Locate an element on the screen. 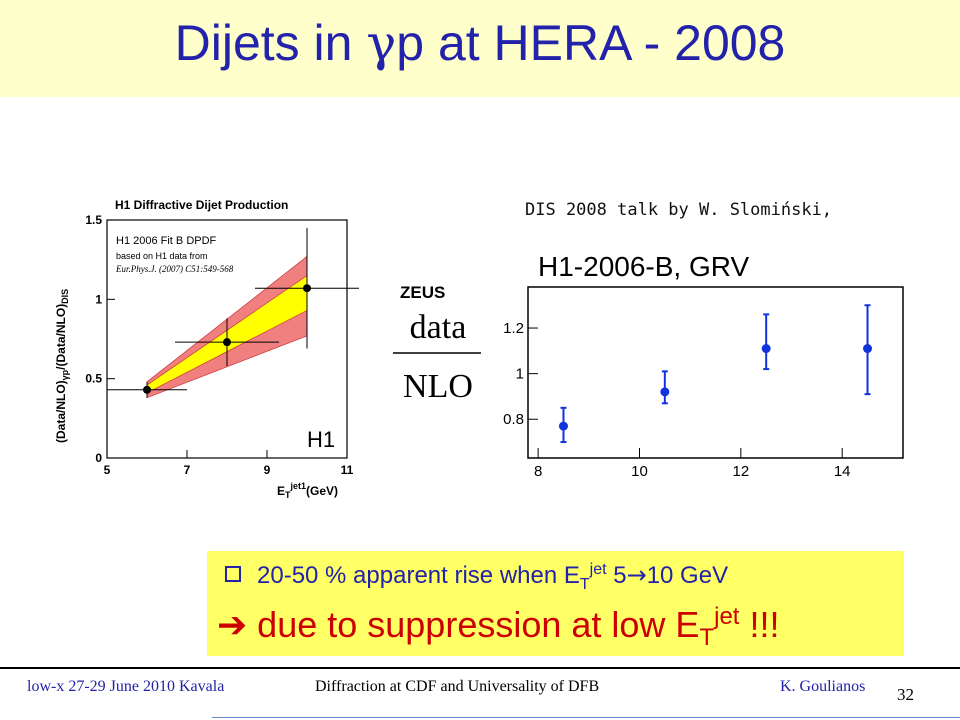 The height and width of the screenshot is (720, 960). zeus-y-denominator: NLO is located at coordinates (438, 386).